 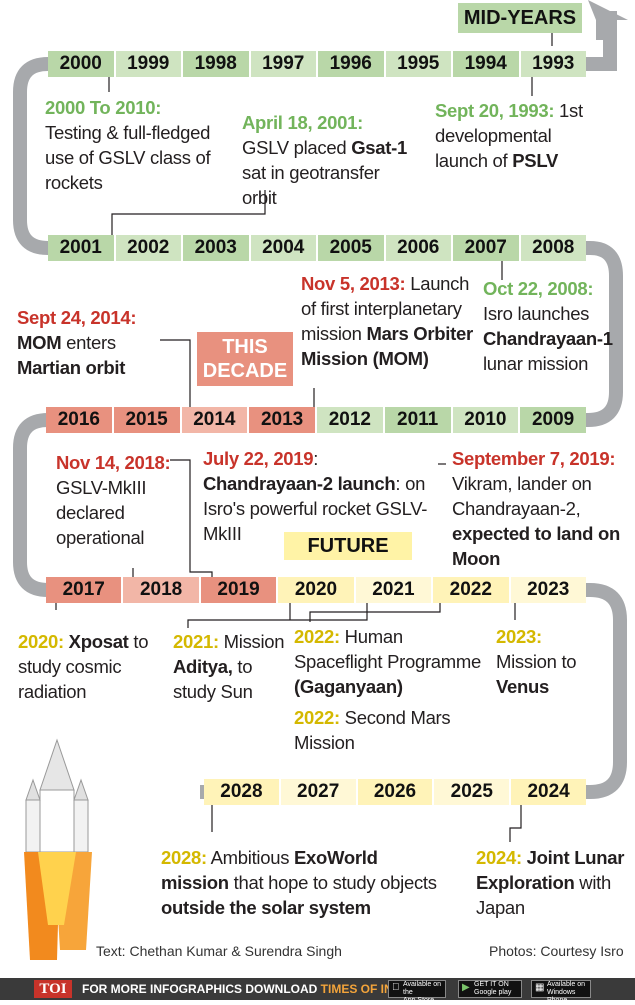 I want to click on event-text: Mission to, so click(x=536, y=661).